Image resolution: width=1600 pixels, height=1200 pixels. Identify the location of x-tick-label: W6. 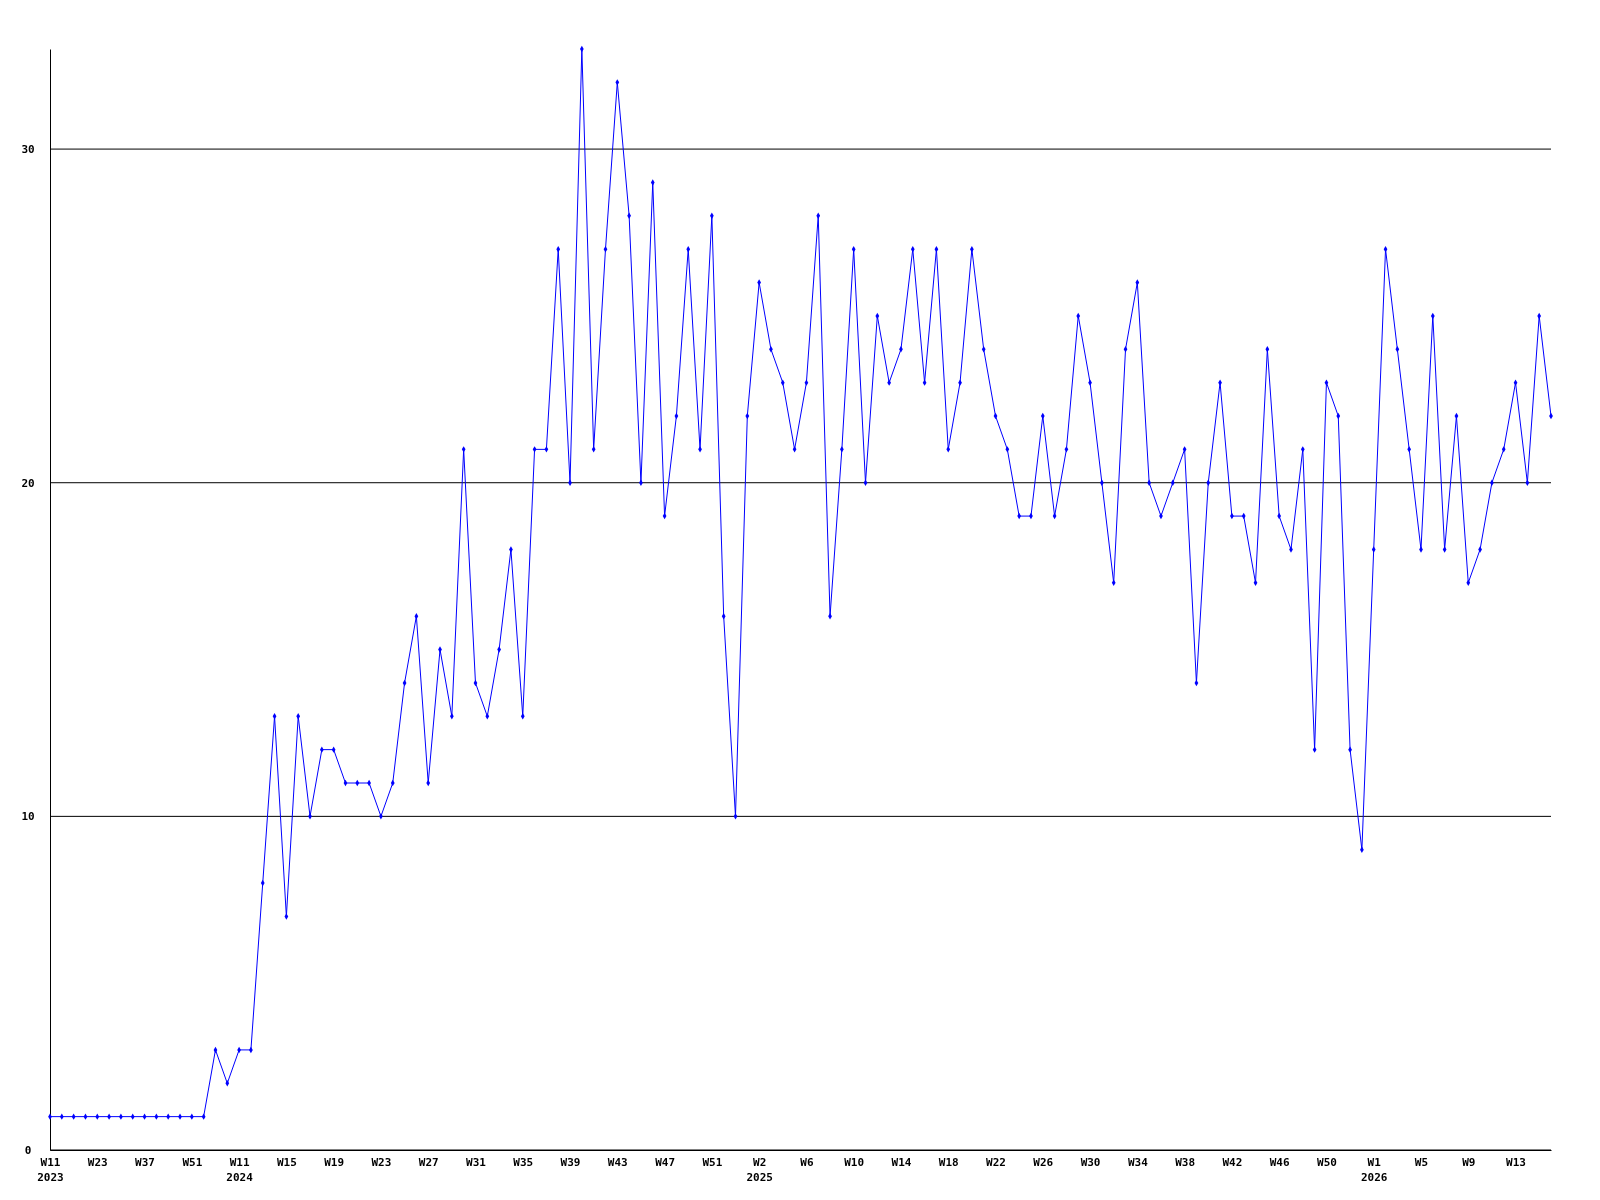
(807, 1162).